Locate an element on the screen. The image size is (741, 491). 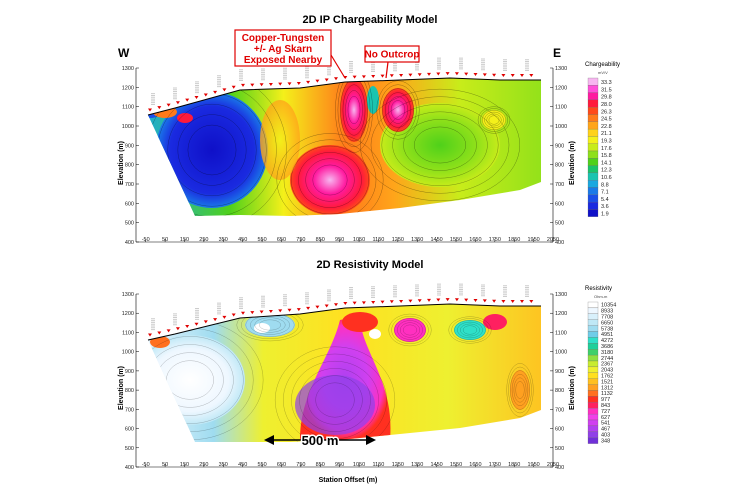
ip-y-tick-label-right: 400 is located at coordinates (559, 243).